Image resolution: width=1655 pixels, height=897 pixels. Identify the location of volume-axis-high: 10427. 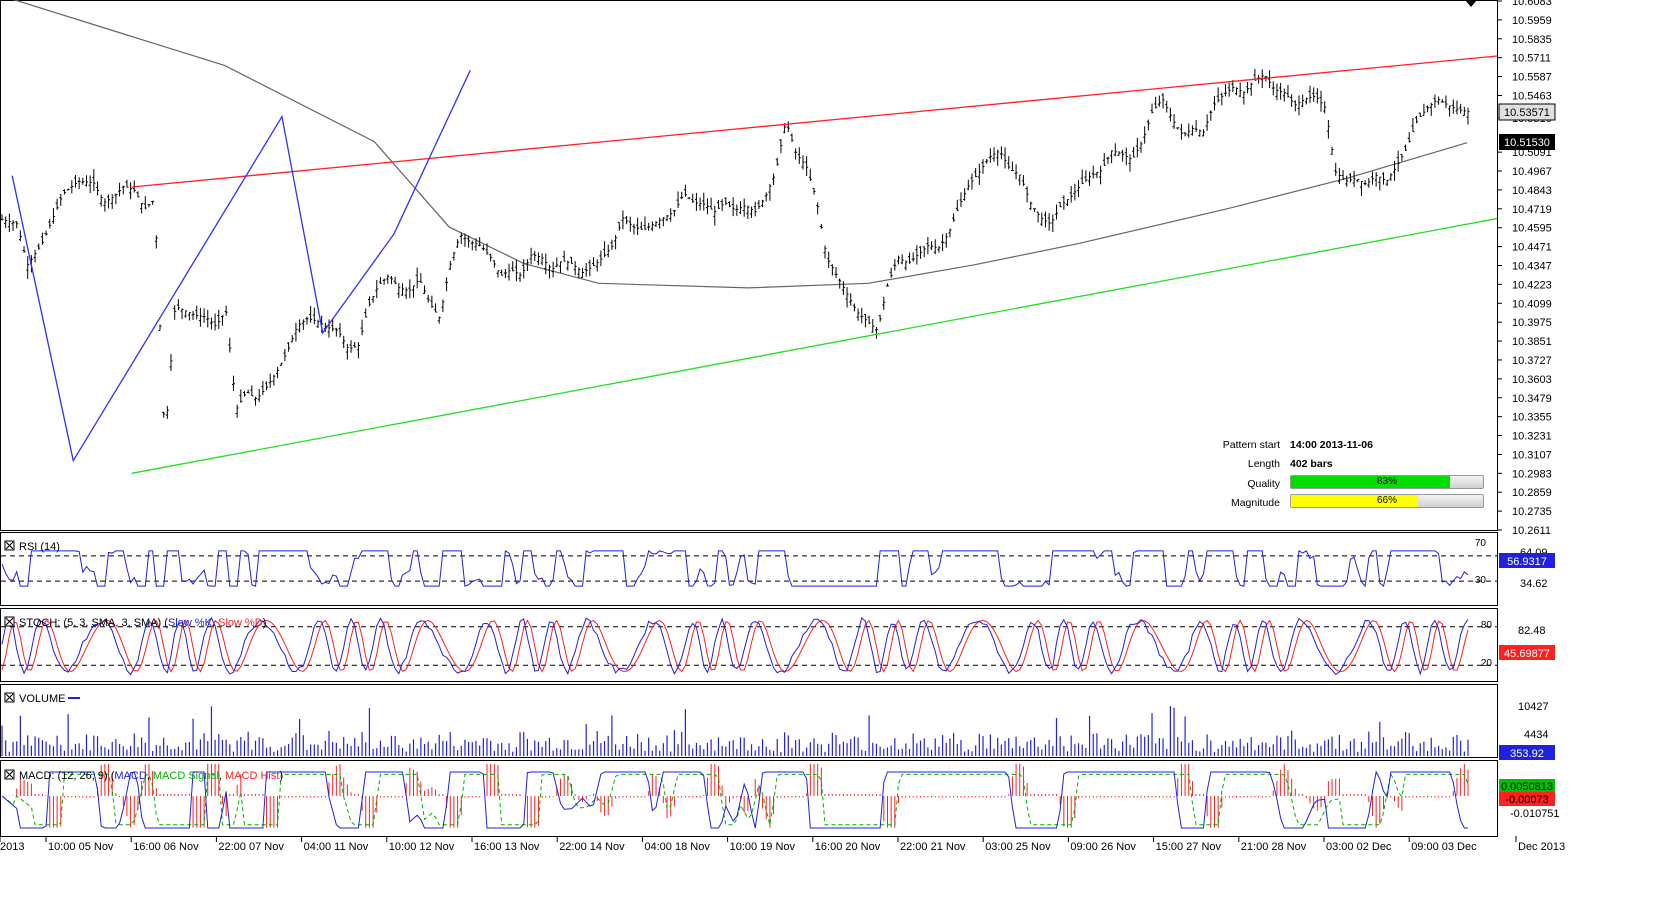
(1533, 707).